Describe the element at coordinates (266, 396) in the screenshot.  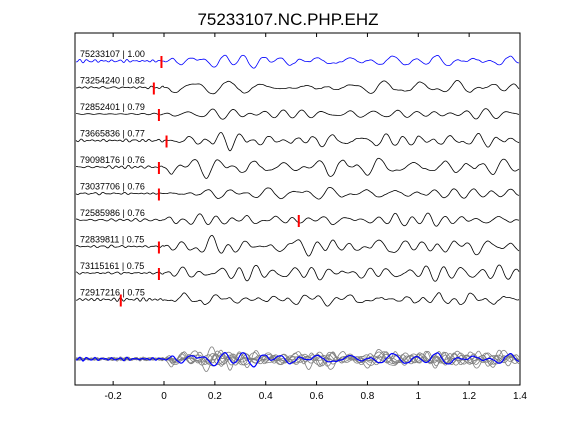
I see `x-tick-label: 0.4` at that location.